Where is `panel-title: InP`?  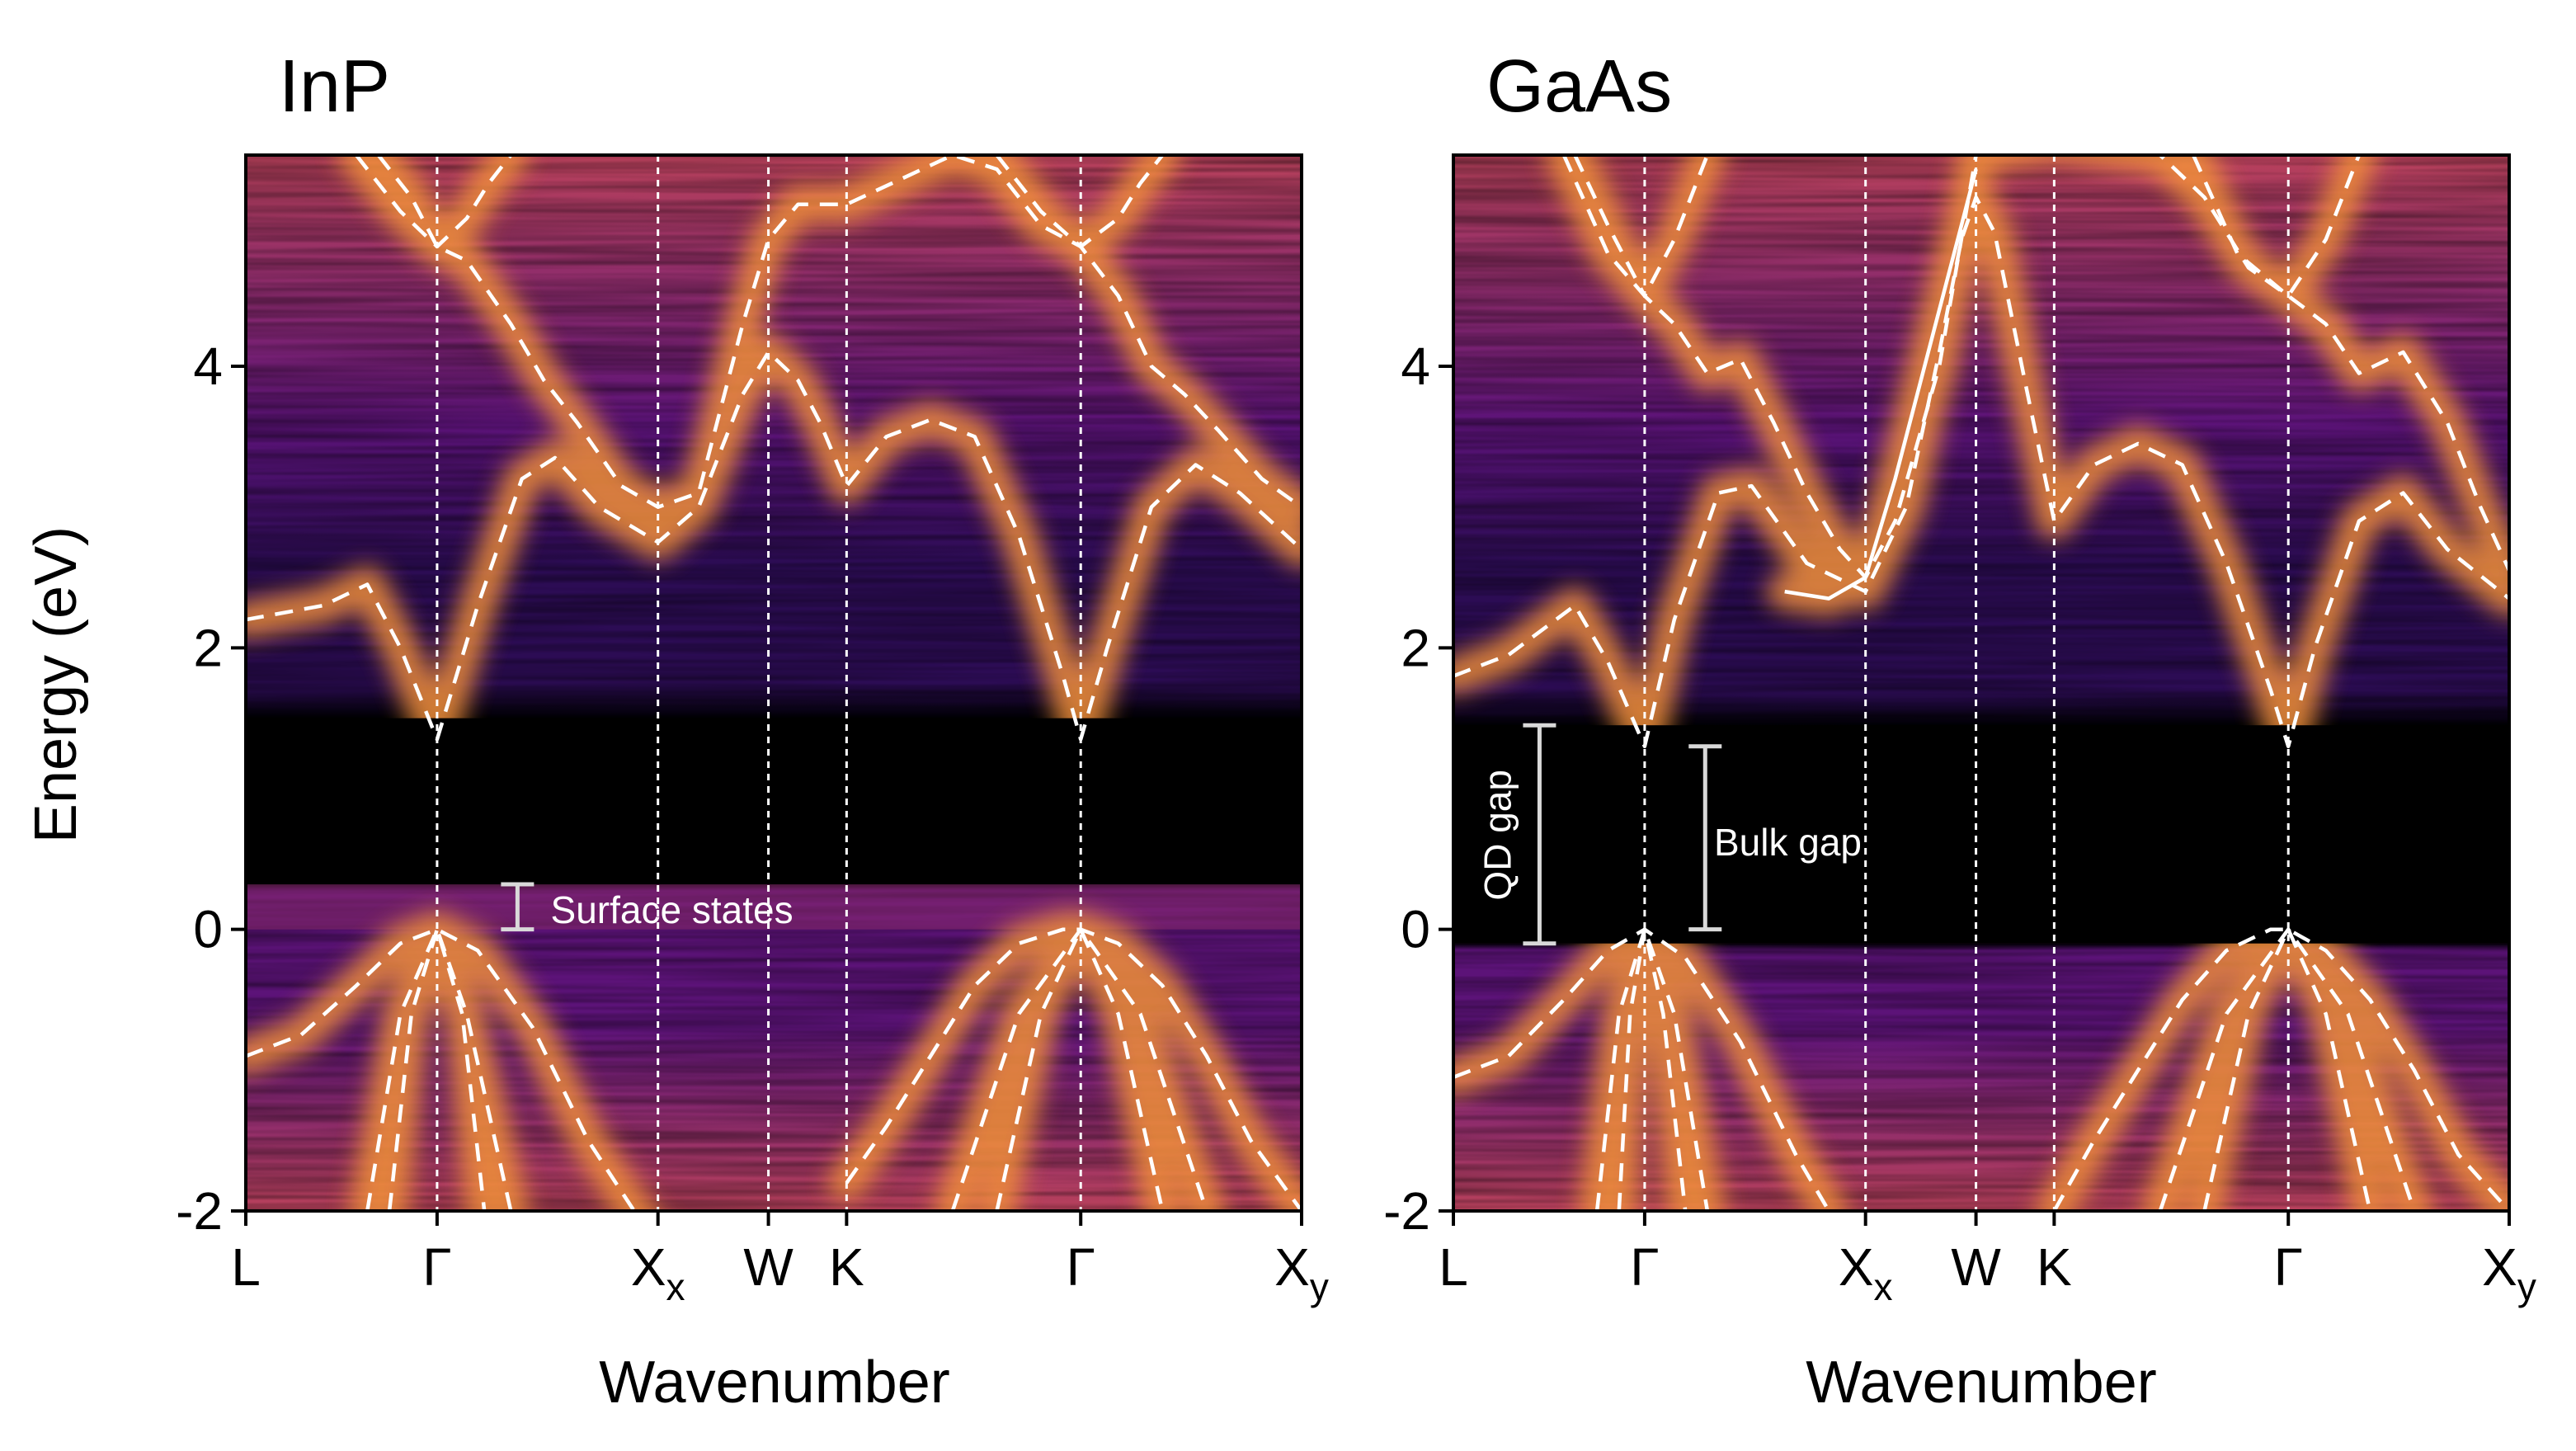 panel-title: InP is located at coordinates (334, 87).